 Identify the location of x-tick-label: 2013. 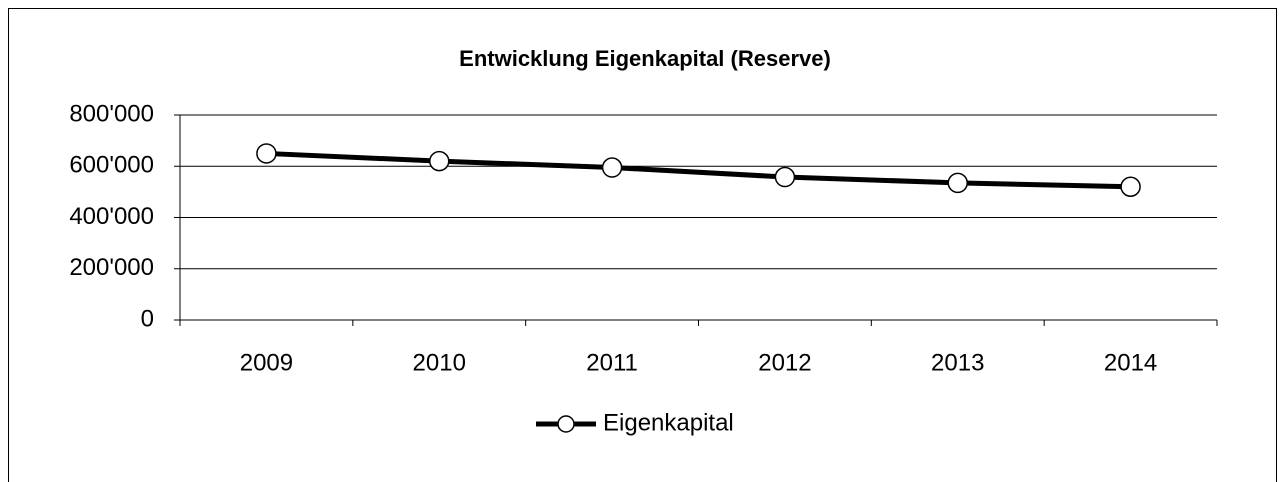
(957, 362).